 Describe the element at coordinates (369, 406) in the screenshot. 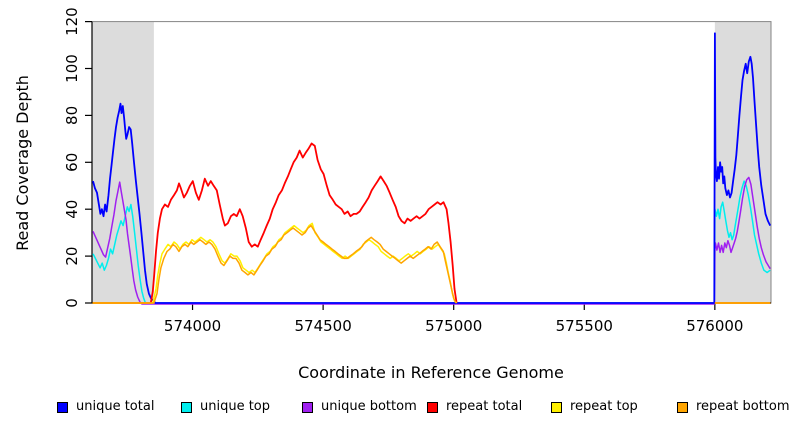

I see `legend-label: unique bottom` at that location.